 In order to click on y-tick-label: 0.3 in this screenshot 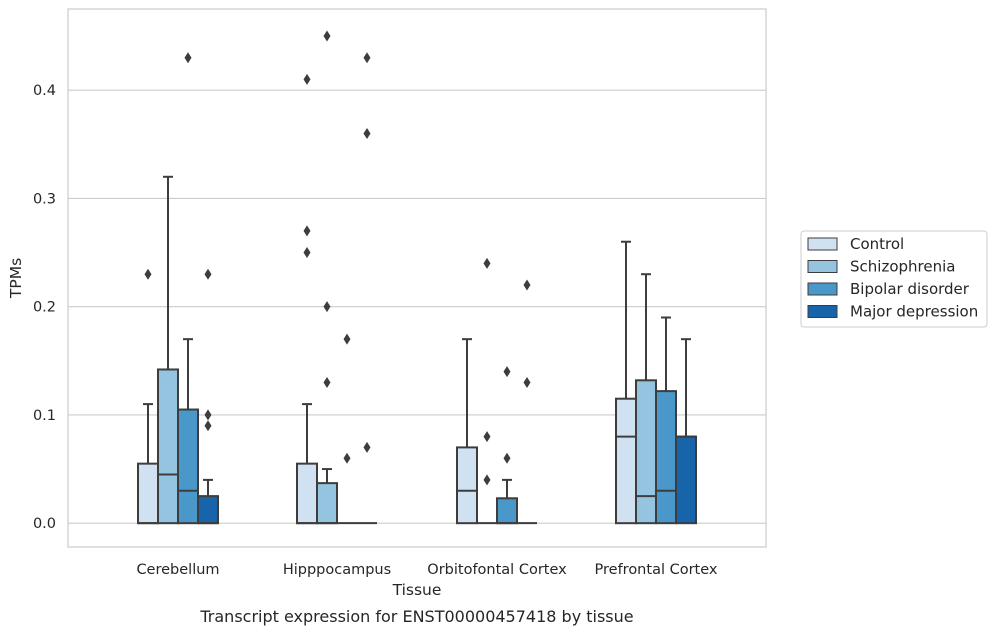, I will do `click(44, 199)`.